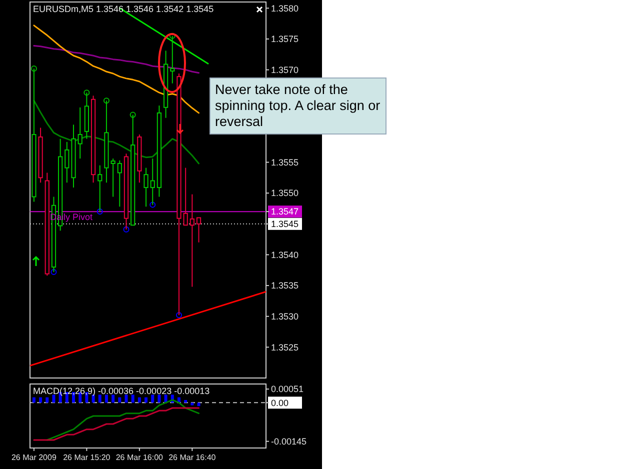  Describe the element at coordinates (285, 69) in the screenshot. I see `y-tick-label: 1.3570` at that location.